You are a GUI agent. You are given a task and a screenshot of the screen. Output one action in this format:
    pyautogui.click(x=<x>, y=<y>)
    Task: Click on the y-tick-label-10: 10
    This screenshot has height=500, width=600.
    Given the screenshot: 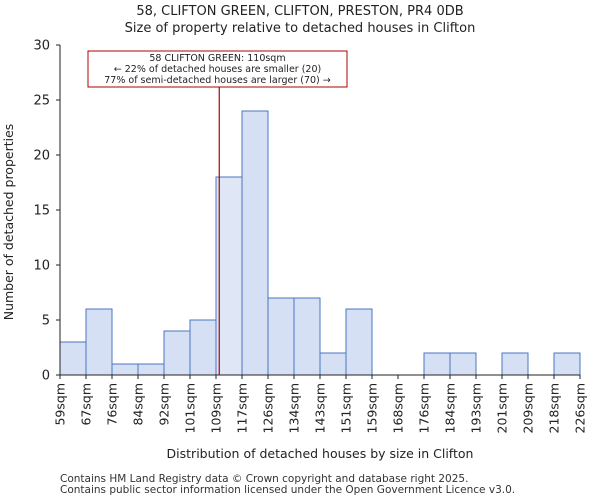 What is the action you would take?
    pyautogui.click(x=41, y=266)
    